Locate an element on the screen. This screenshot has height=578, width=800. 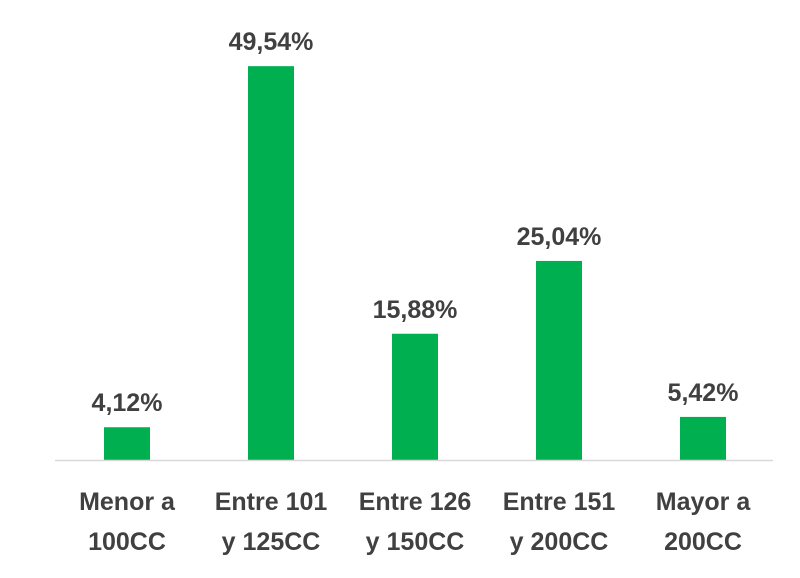
category-label-1-line-1: y 125CC is located at coordinates (271, 542).